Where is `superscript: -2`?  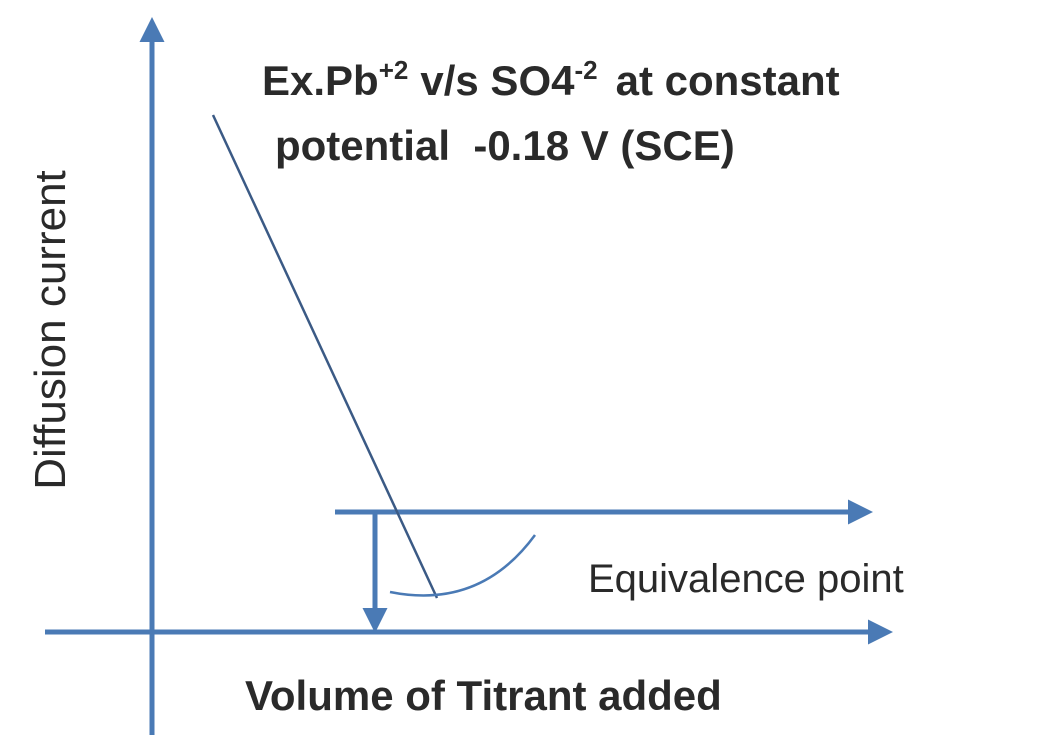 superscript: -2 is located at coordinates (585, 70).